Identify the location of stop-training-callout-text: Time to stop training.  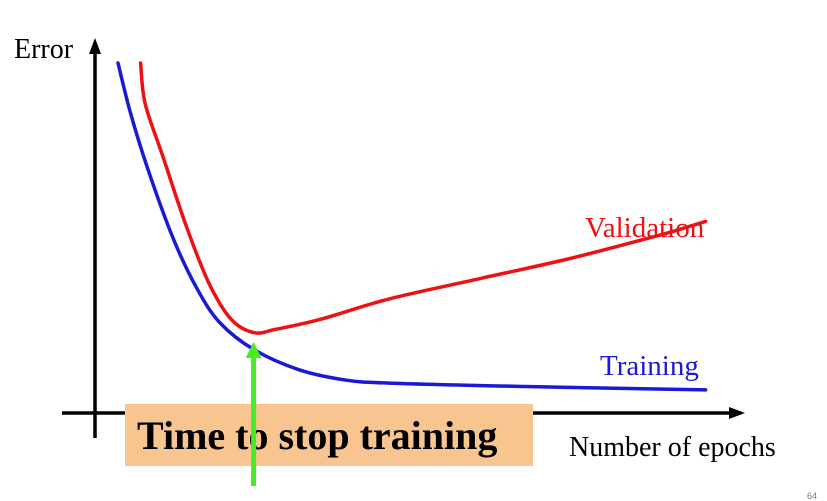
(317, 435).